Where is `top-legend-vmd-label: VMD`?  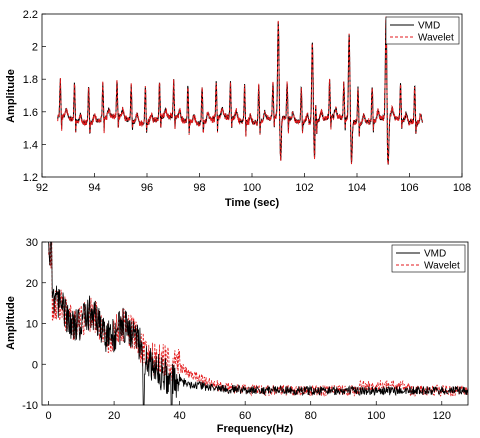 top-legend-vmd-label: VMD is located at coordinates (429, 26).